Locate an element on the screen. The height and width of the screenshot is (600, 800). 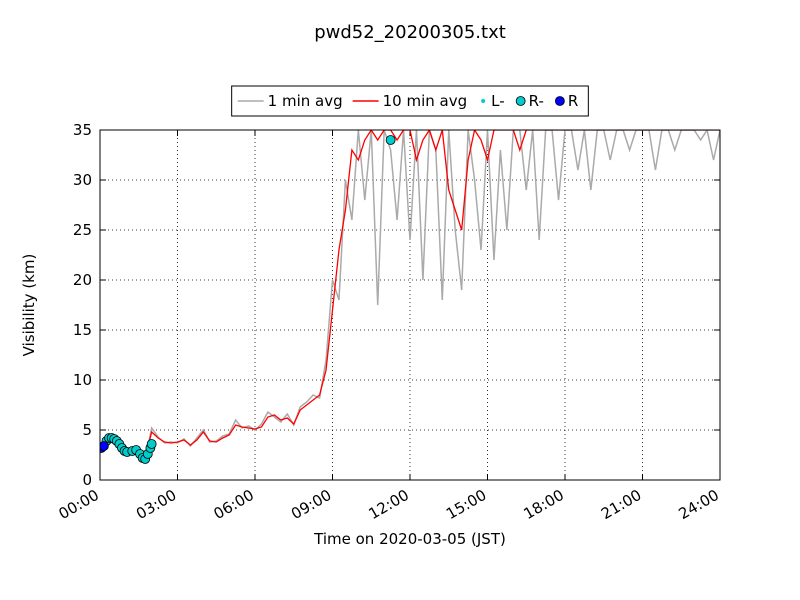
legend-label: R is located at coordinates (573, 101).